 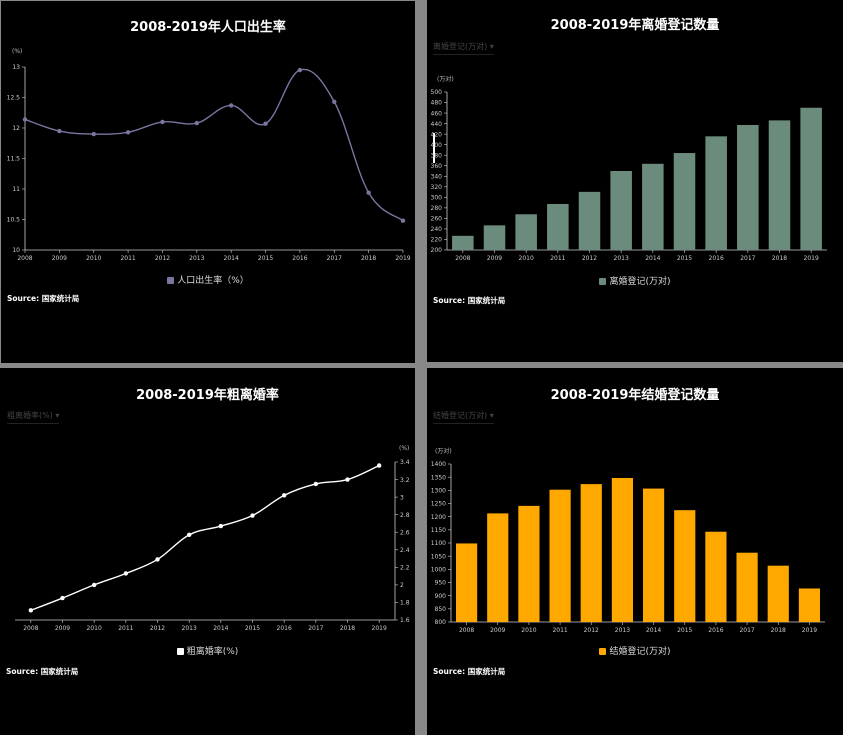 I want to click on y-tick-label: 2.2, so click(x=405, y=568).